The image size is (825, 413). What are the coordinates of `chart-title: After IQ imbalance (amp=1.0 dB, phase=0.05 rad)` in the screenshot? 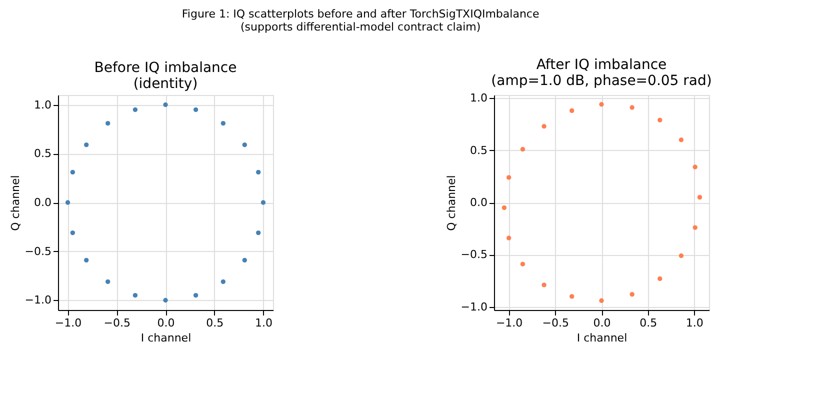 It's located at (601, 73).